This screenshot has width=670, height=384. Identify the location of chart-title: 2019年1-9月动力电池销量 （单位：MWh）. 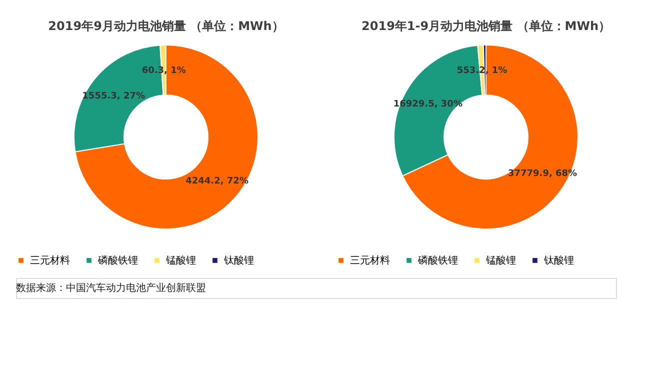
(486, 26).